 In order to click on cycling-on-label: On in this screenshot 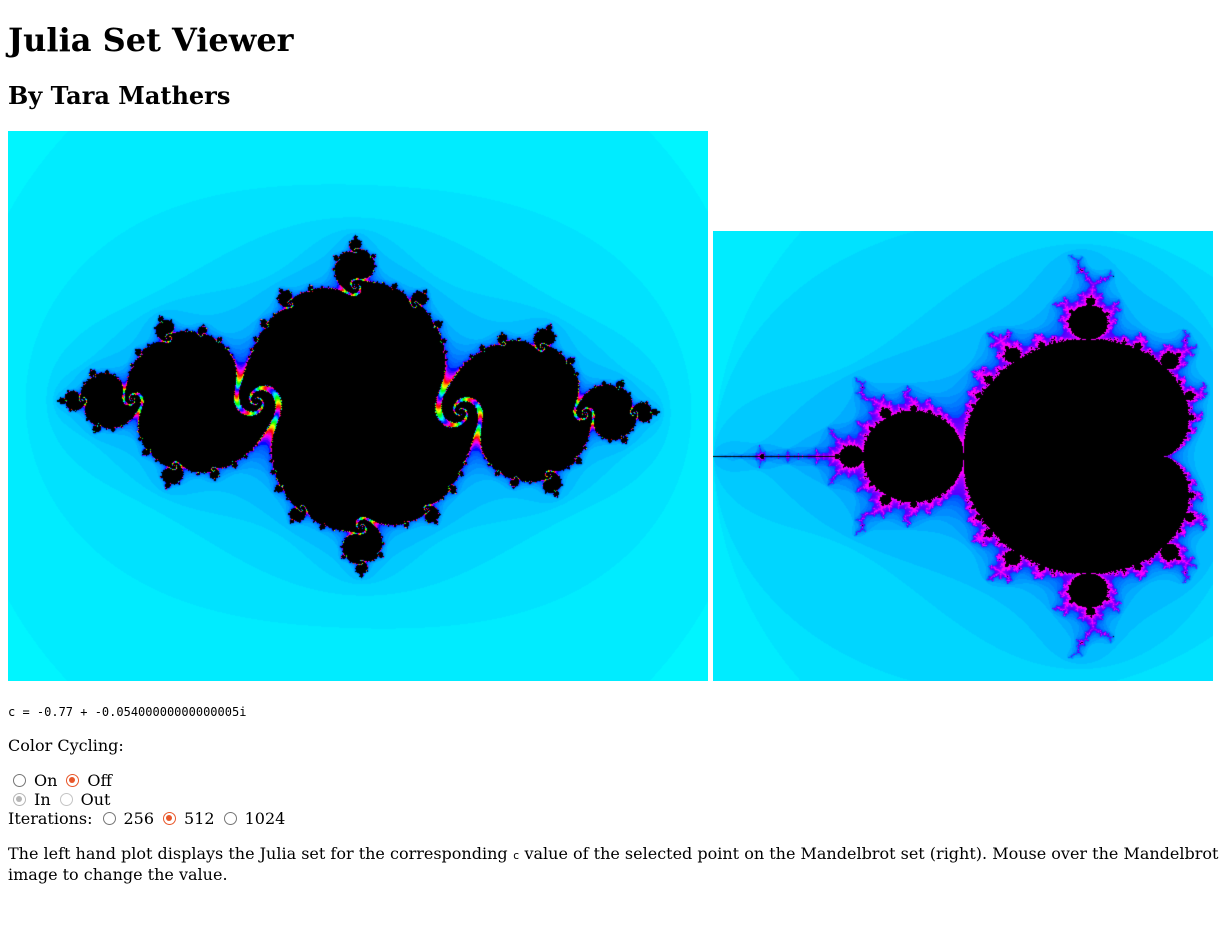, I will do `click(46, 780)`.